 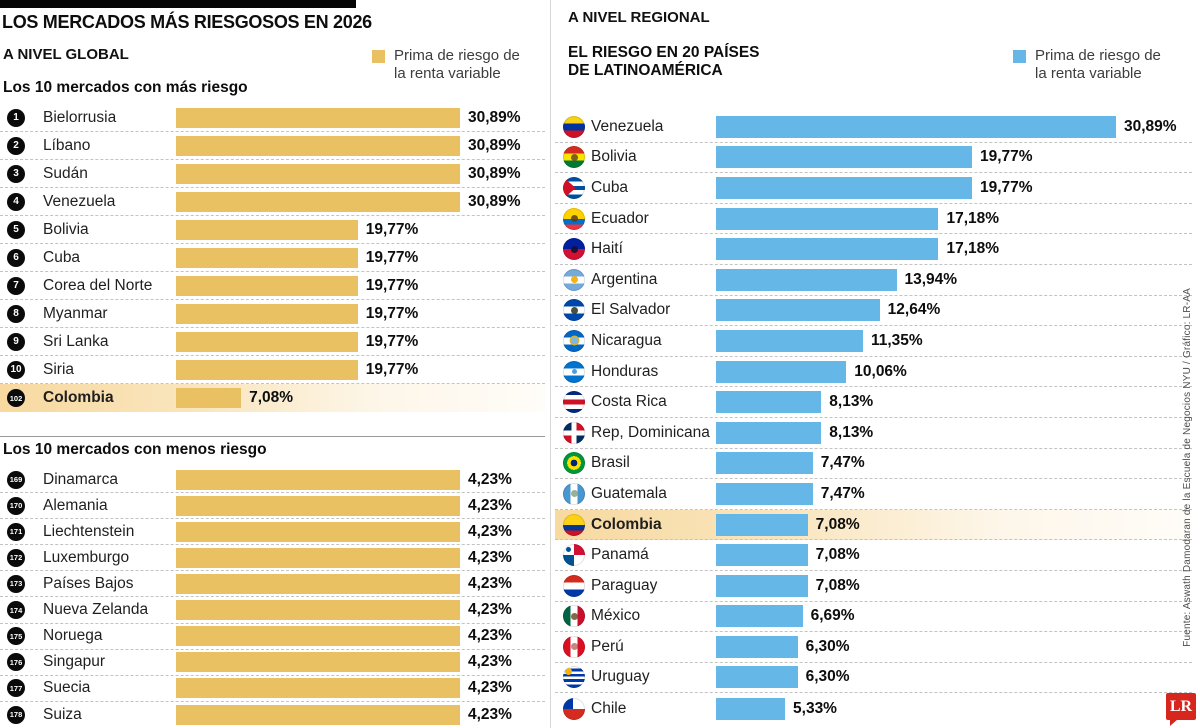 What do you see at coordinates (574, 646) in the screenshot?
I see `peru-flag-icon` at bounding box center [574, 646].